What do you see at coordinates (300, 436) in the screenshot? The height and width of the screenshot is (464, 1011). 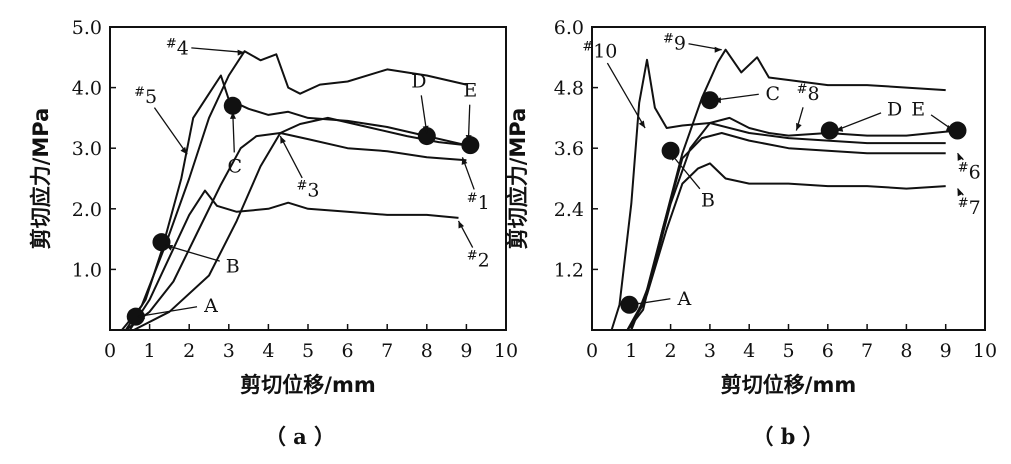 I see `panel-label: （ a ）` at bounding box center [300, 436].